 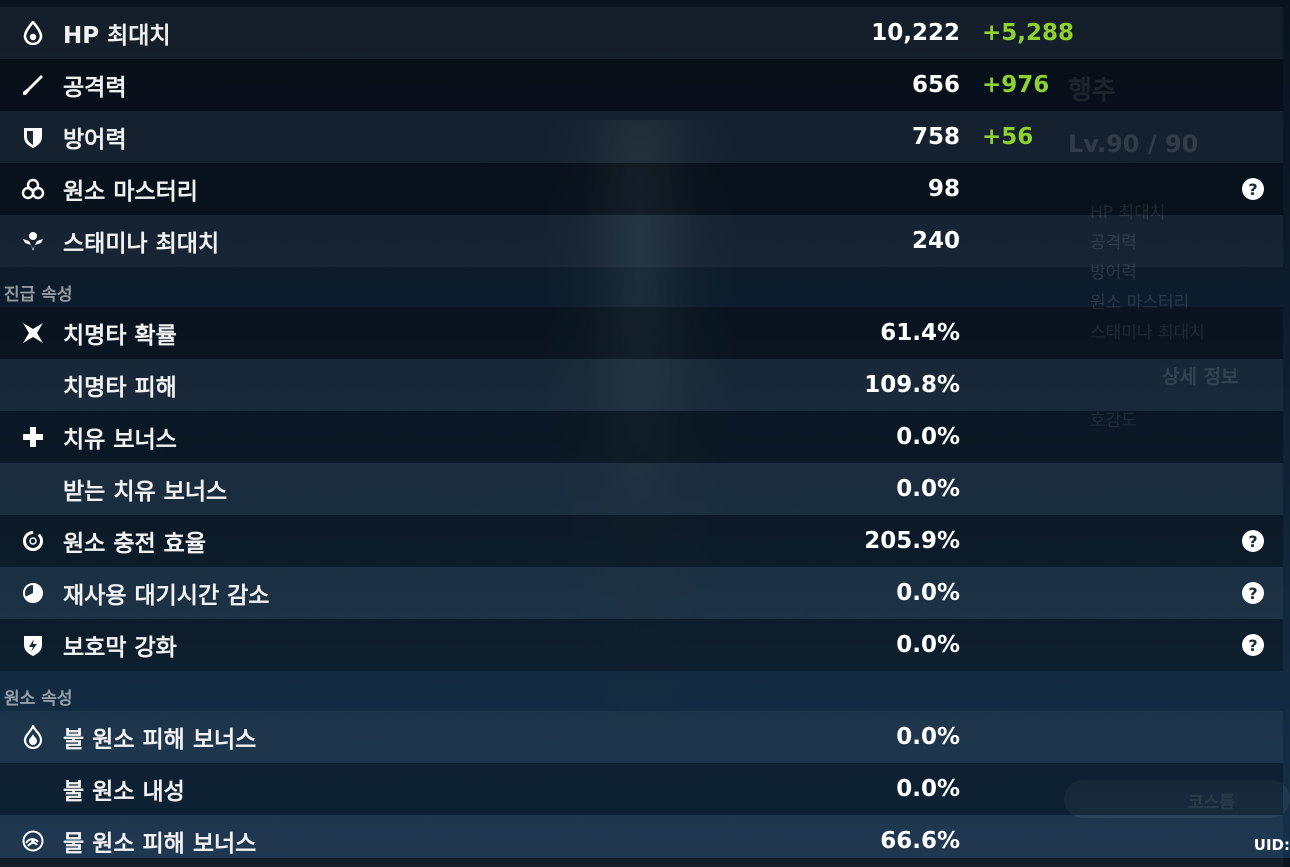 I want to click on stat-row-pyro-dmg: 불 원소 피해 보너스 0.0%, so click(x=641, y=737).